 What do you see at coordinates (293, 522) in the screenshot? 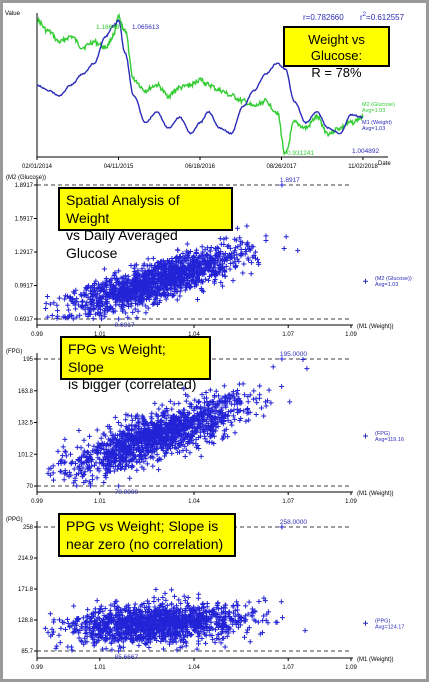
I see `max-value-label: 258.0000` at bounding box center [293, 522].